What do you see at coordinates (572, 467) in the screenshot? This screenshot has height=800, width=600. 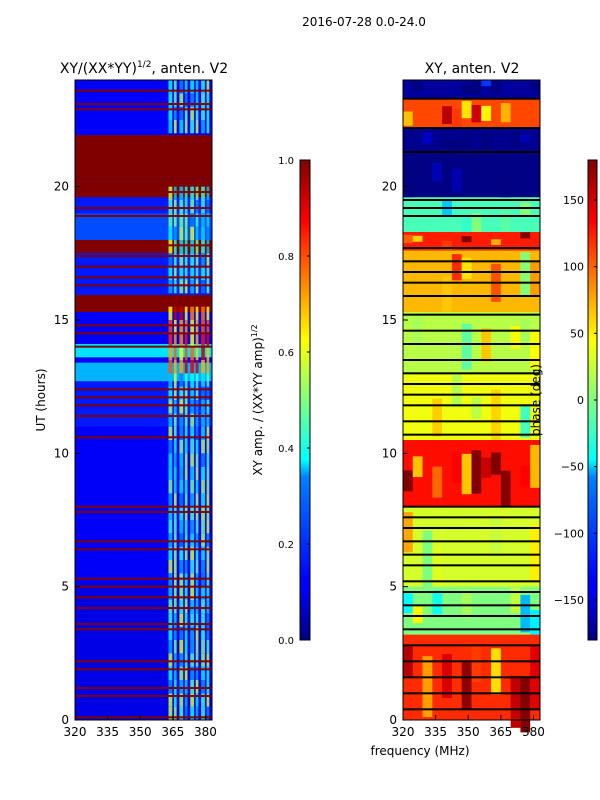 I see `colorbar-tick-label: −50` at bounding box center [572, 467].